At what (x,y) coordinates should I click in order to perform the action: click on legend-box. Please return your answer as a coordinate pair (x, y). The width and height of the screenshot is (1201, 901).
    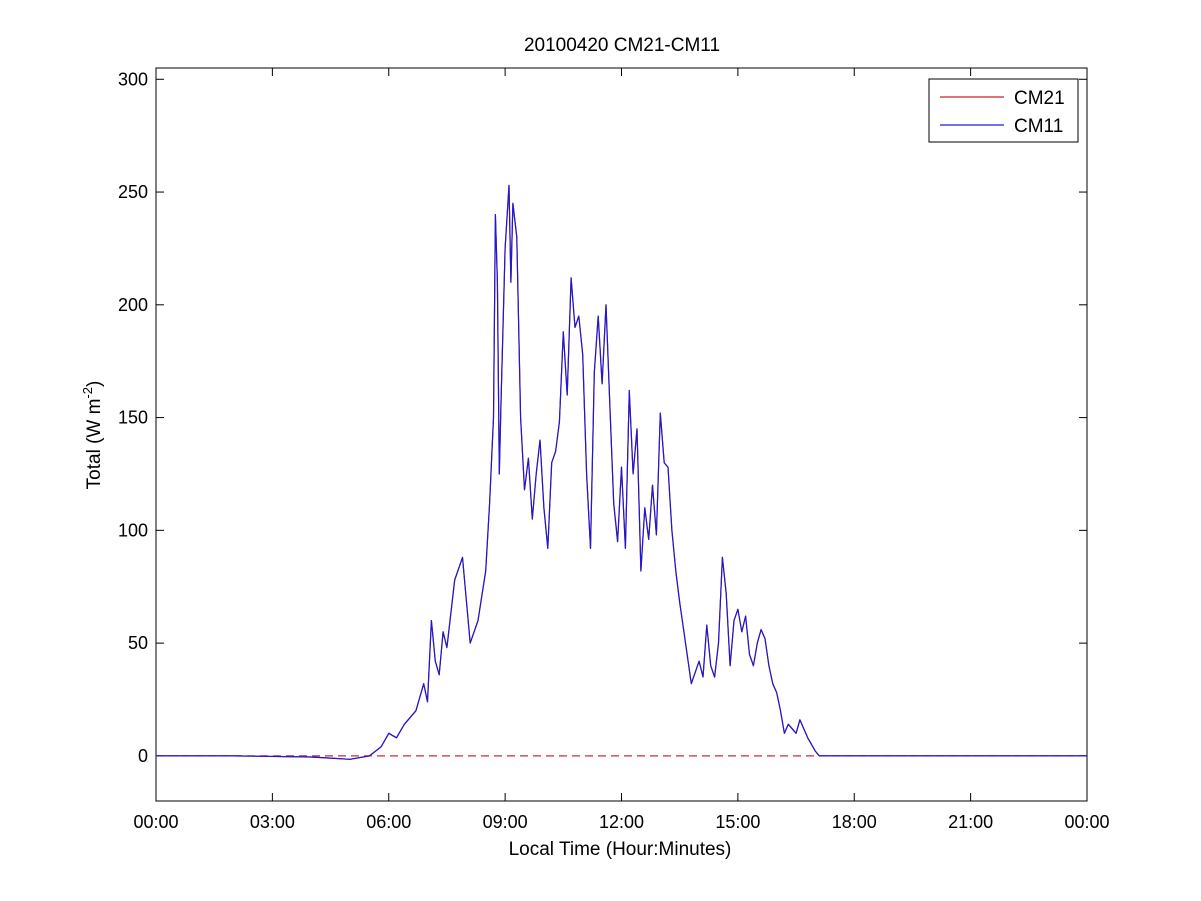
    Looking at the image, I should click on (1003, 110).